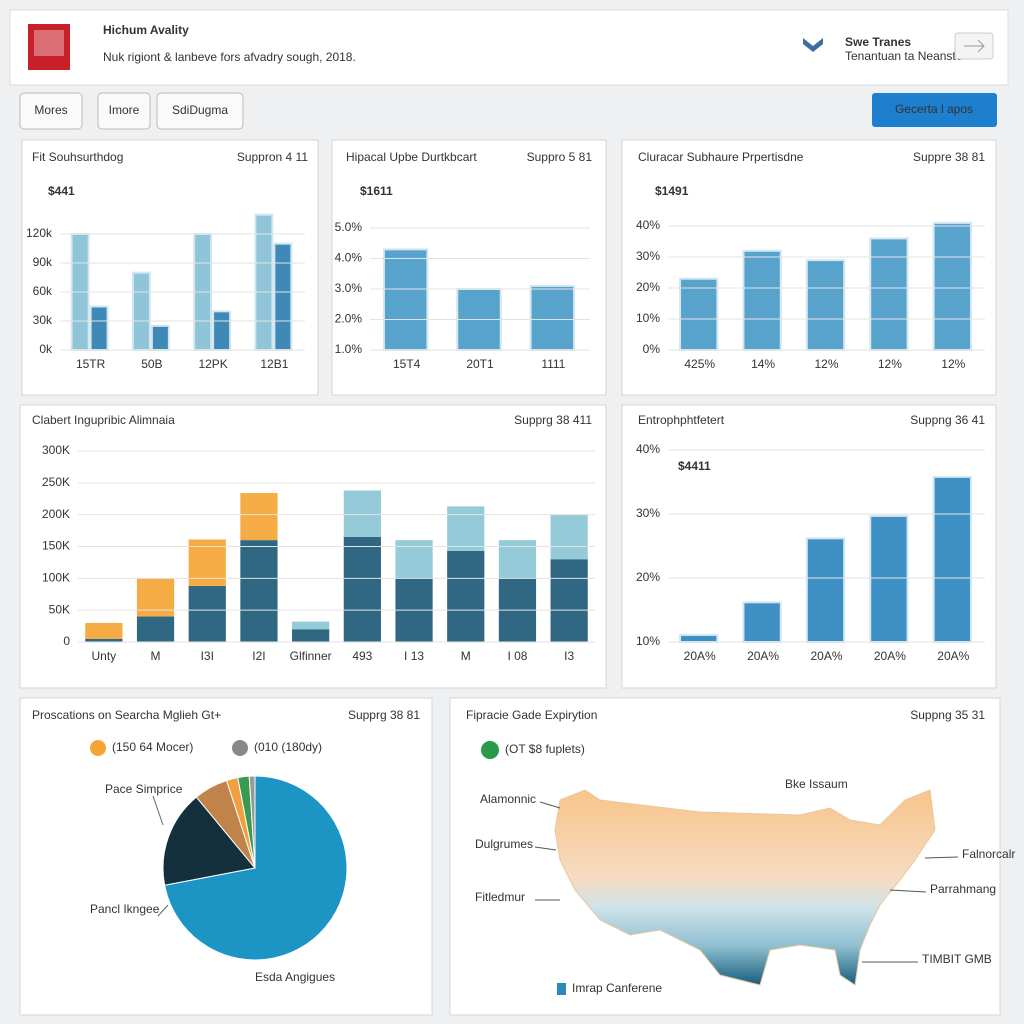 The width and height of the screenshot is (1024, 1024). What do you see at coordinates (258, 656) in the screenshot?
I see `x-tick-label: I2I` at bounding box center [258, 656].